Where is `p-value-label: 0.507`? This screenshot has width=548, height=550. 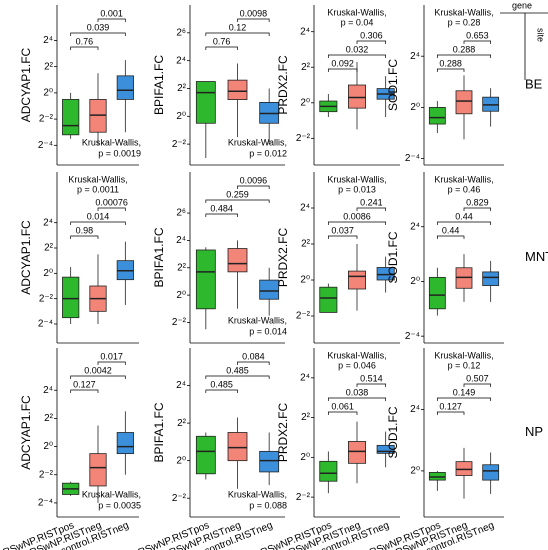
p-value-label: 0.507 is located at coordinates (477, 378).